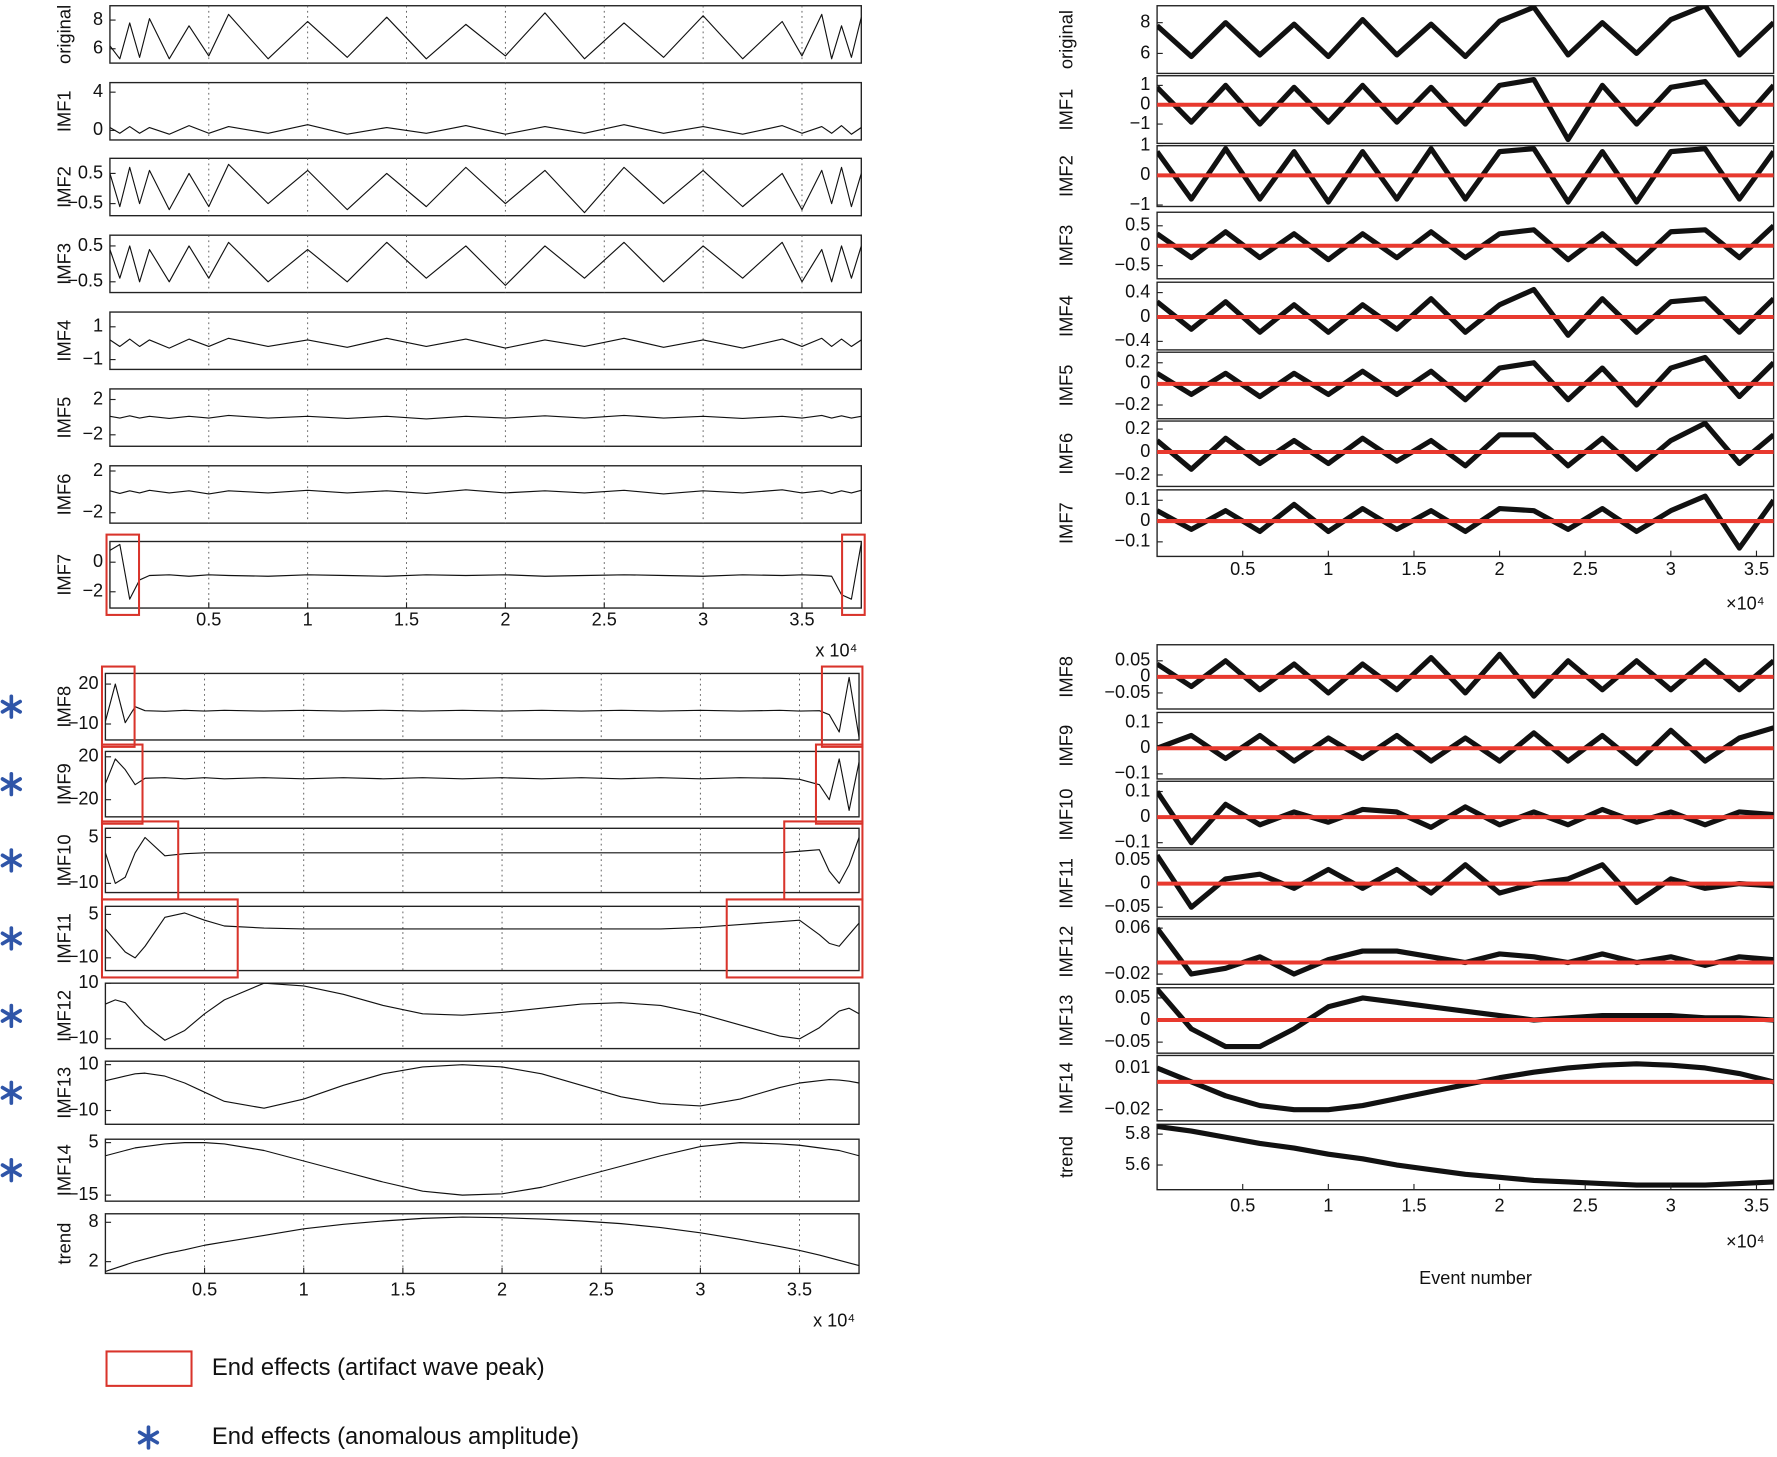  Describe the element at coordinates (98, 90) in the screenshot. I see `y-tick-label: 4` at that location.